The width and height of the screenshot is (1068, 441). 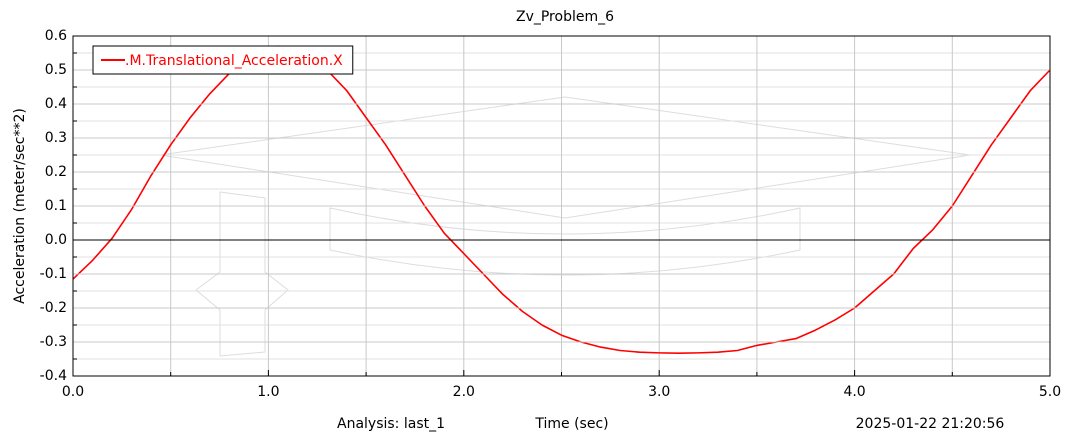 I want to click on x-tick-label: 5.0, so click(x=1050, y=392).